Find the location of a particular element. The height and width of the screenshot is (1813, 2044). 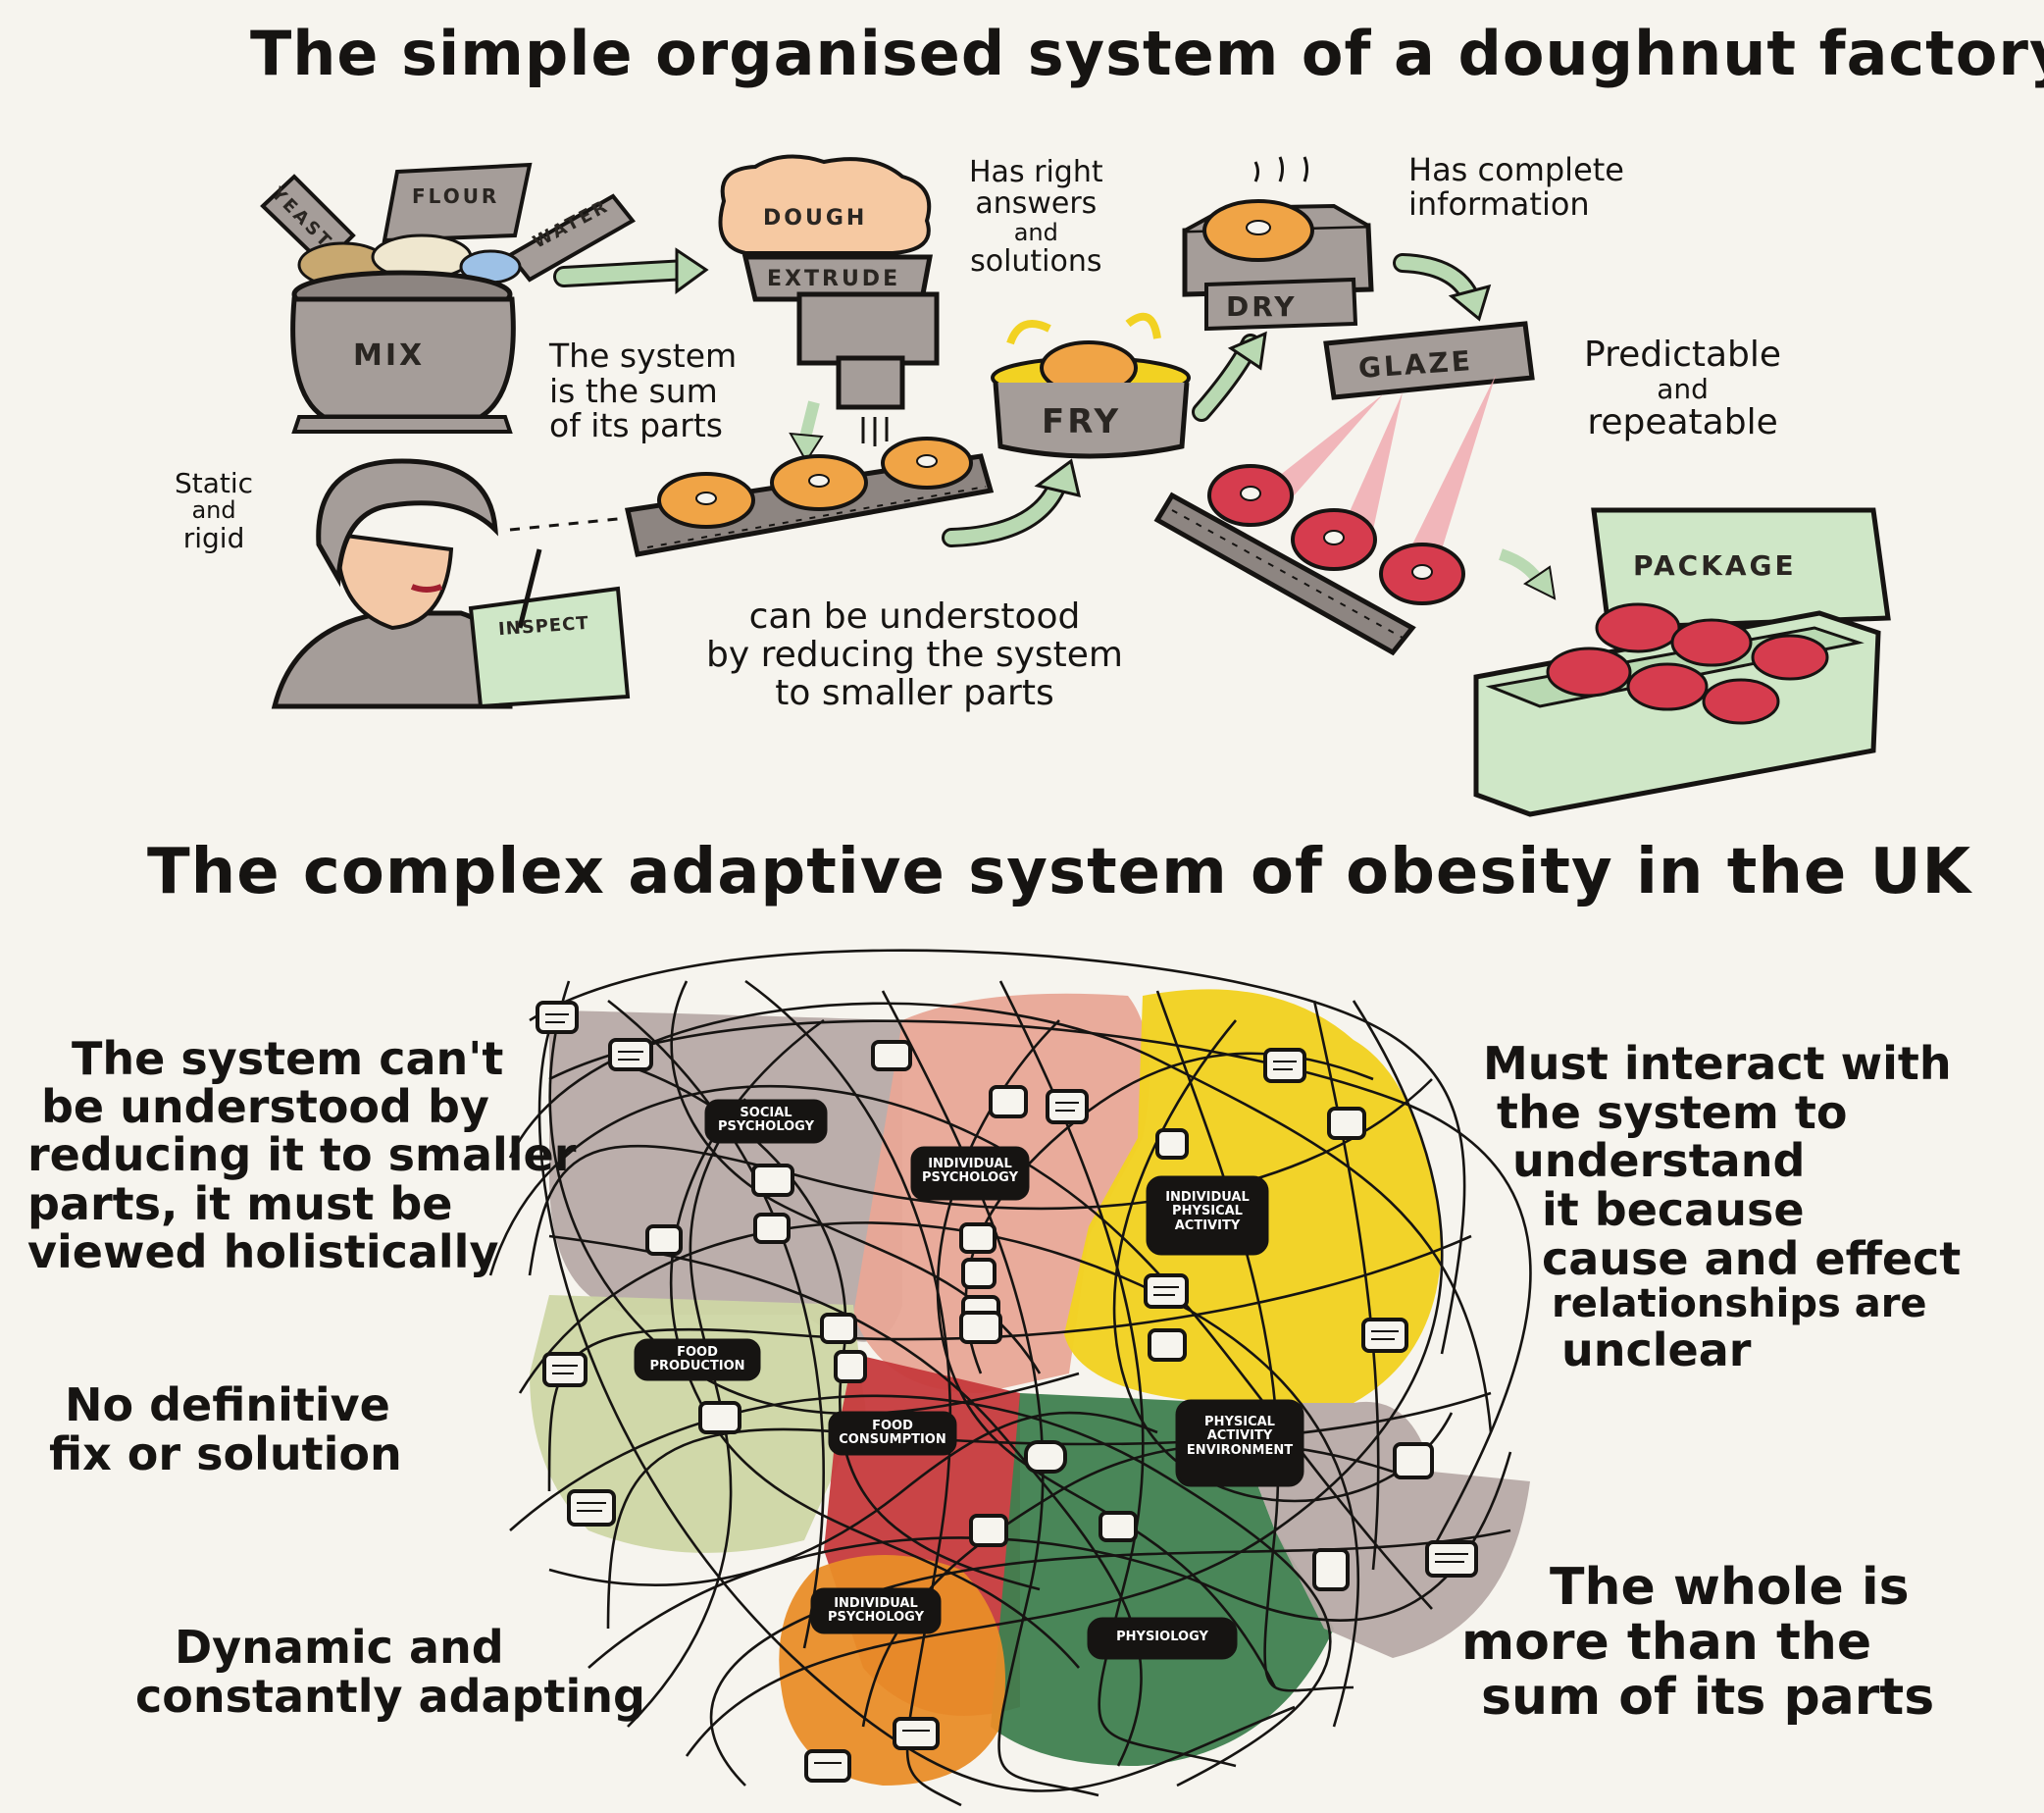

dry-machine is located at coordinates (1278, 244).